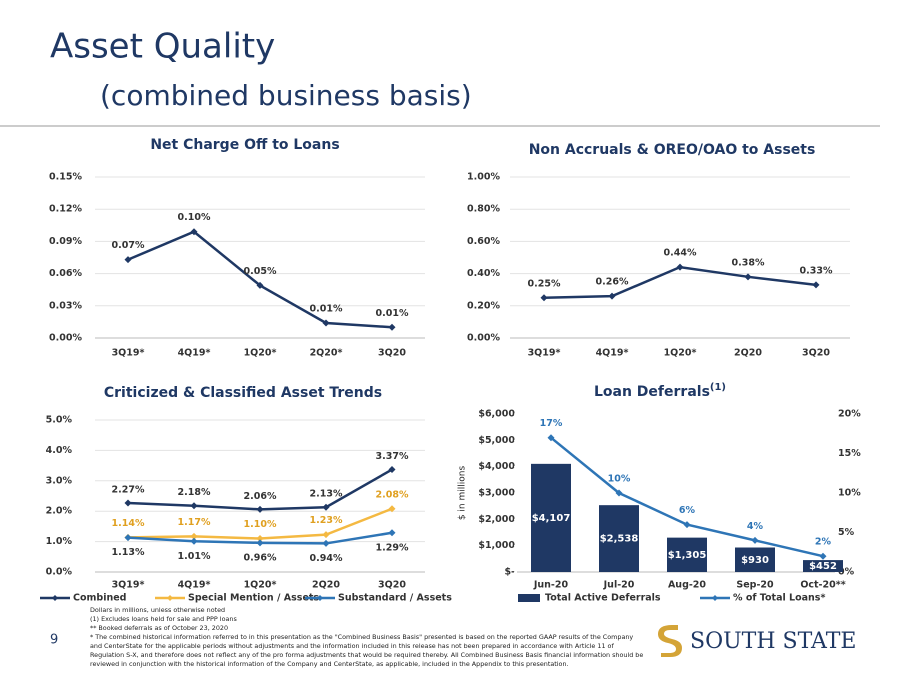  What do you see at coordinates (483, 305) in the screenshot?
I see `y-tick-label: 0.20%` at bounding box center [483, 305].